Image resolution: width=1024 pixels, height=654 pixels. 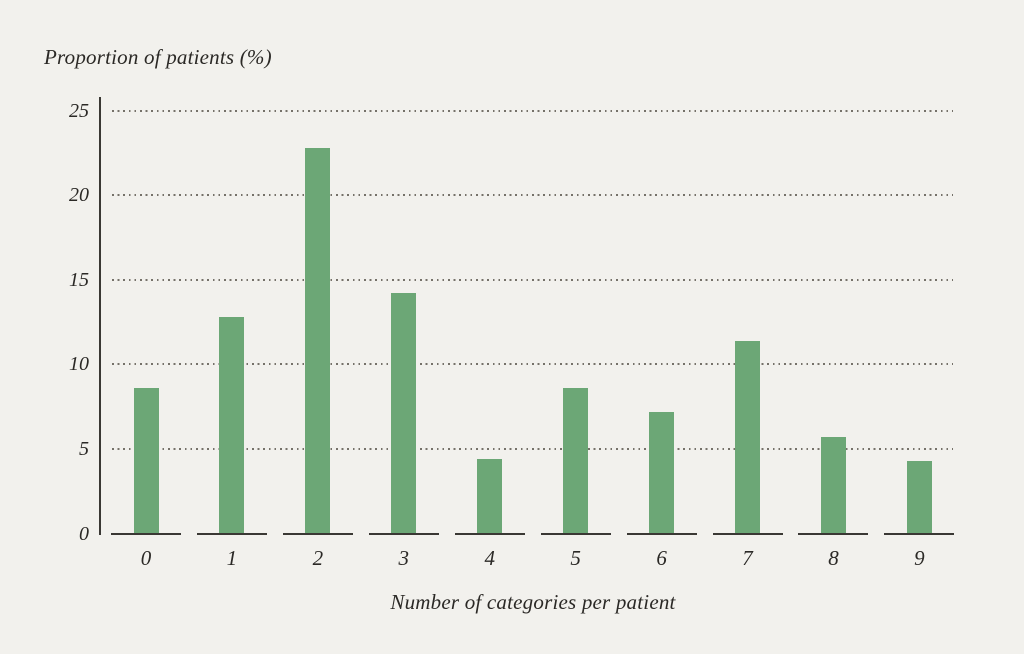 What do you see at coordinates (84, 448) in the screenshot?
I see `y-tick-label: 5` at bounding box center [84, 448].